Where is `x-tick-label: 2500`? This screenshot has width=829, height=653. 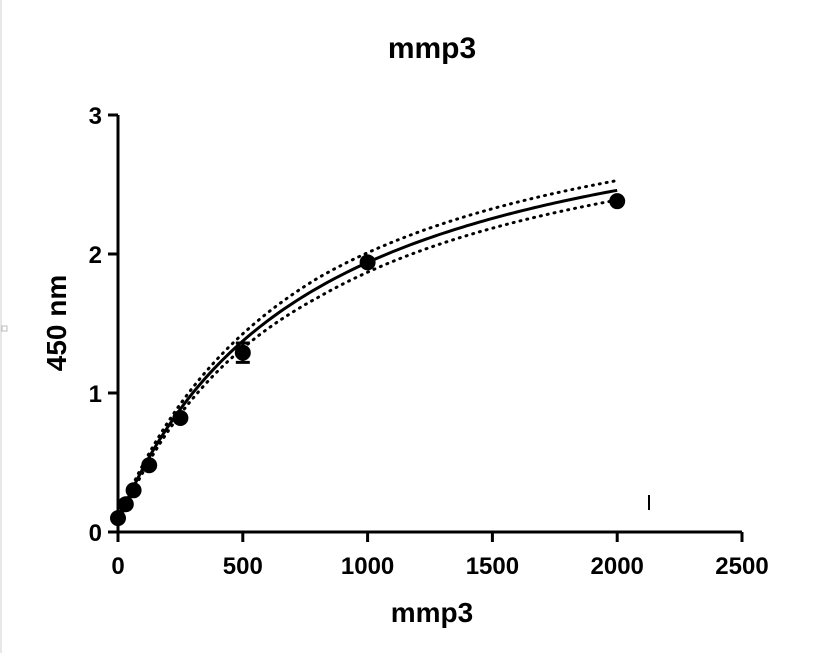
x-tick-label: 2500 is located at coordinates (741, 566).